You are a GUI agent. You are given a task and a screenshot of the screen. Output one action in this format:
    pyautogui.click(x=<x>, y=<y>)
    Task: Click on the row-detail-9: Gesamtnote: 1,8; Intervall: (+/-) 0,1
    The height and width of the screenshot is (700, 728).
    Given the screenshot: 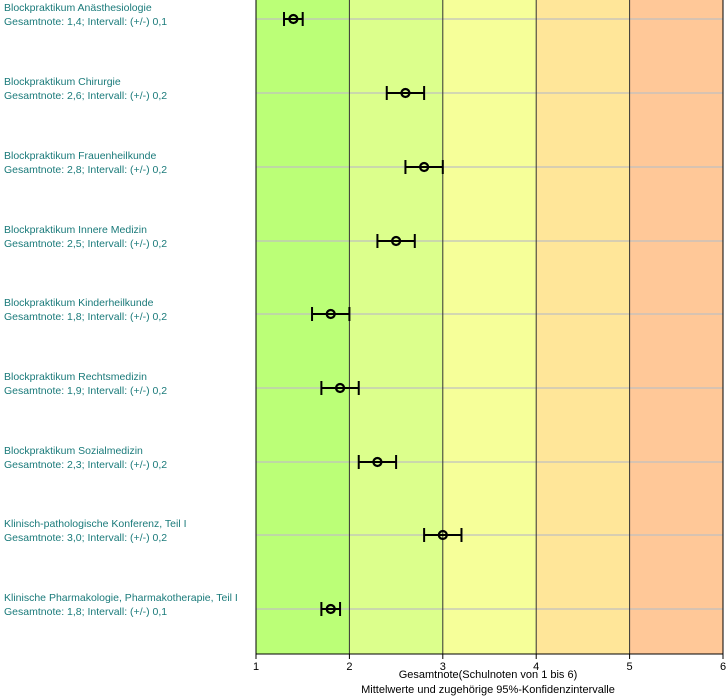 What is the action you would take?
    pyautogui.click(x=85, y=612)
    